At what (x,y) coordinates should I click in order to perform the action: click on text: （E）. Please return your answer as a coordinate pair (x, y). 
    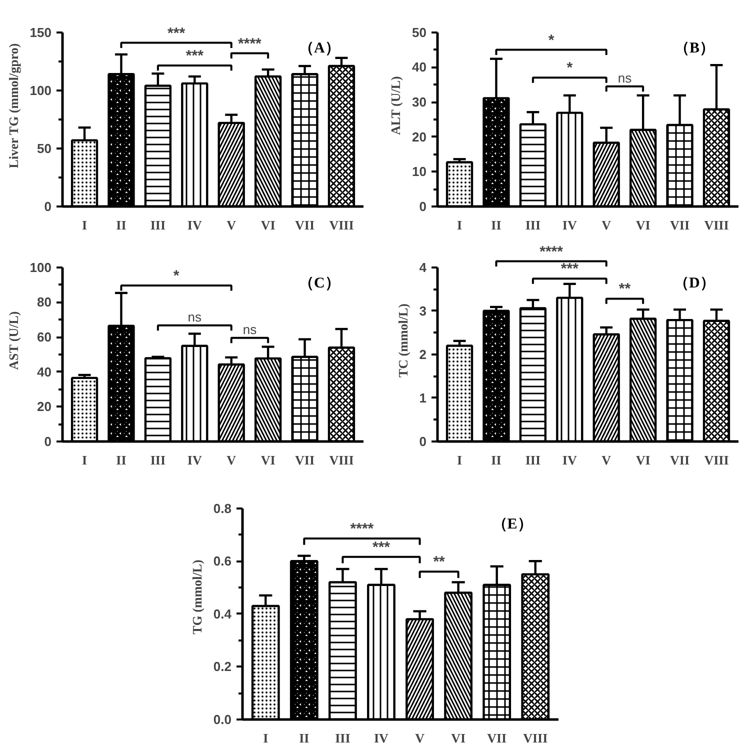
    Looking at the image, I should click on (512, 524).